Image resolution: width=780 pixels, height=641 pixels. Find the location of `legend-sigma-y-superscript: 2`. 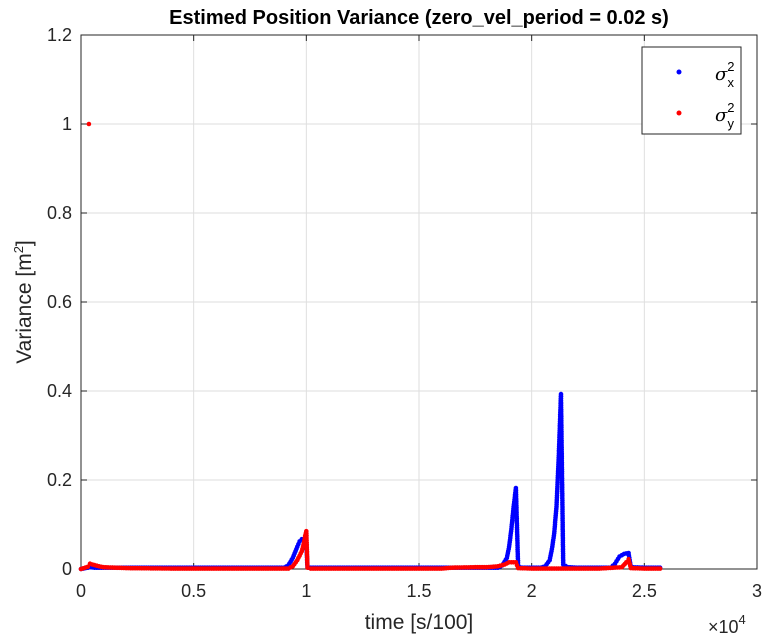

legend-sigma-y-superscript: 2 is located at coordinates (730, 107).